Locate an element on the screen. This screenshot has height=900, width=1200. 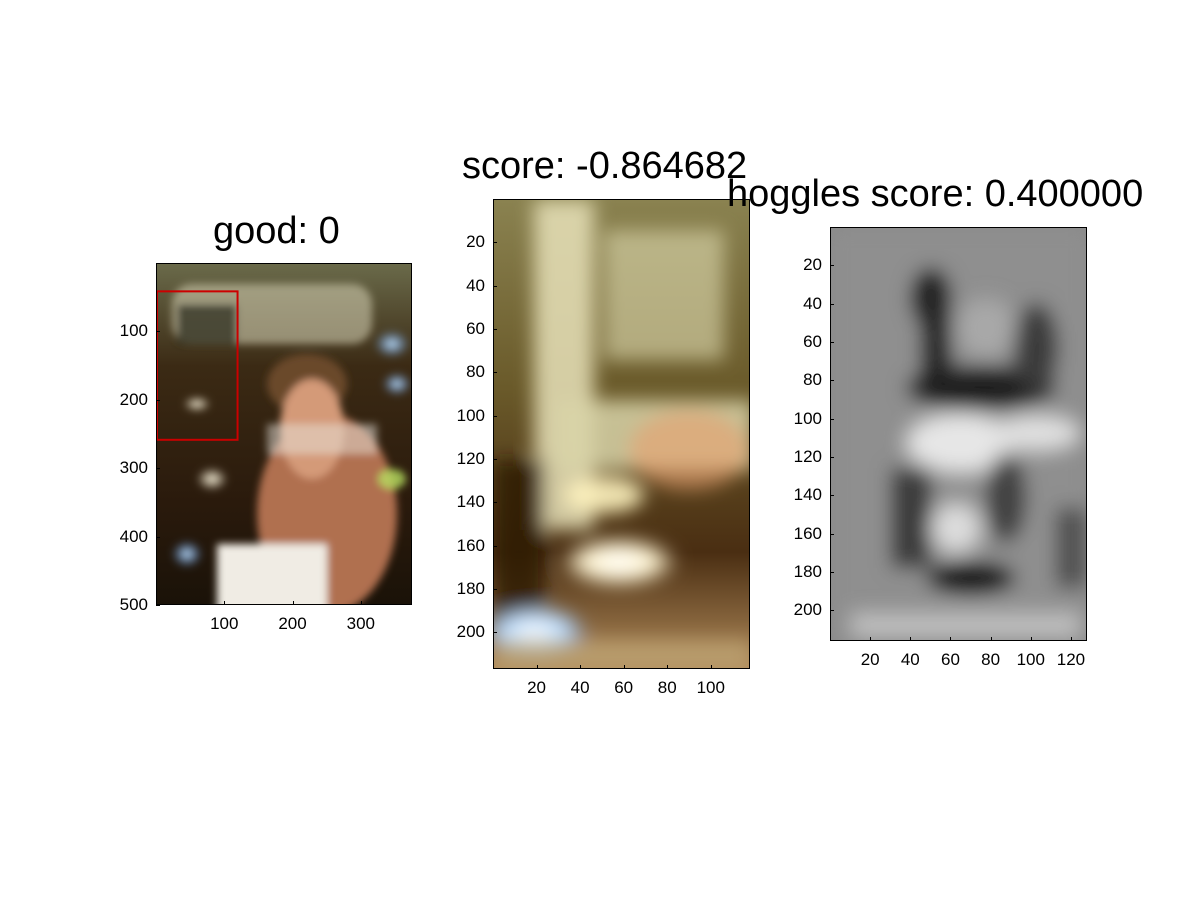
panel3-image is located at coordinates (959, 434).